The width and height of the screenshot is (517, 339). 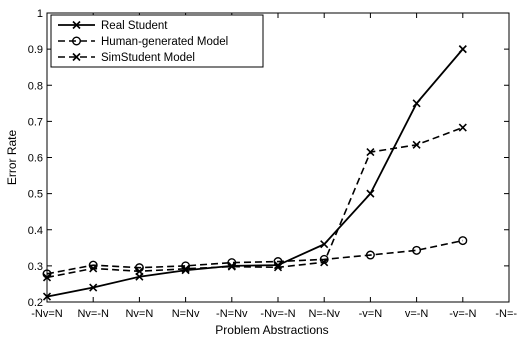 What do you see at coordinates (371, 314) in the screenshot?
I see `x-tick-label: -v=N` at bounding box center [371, 314].